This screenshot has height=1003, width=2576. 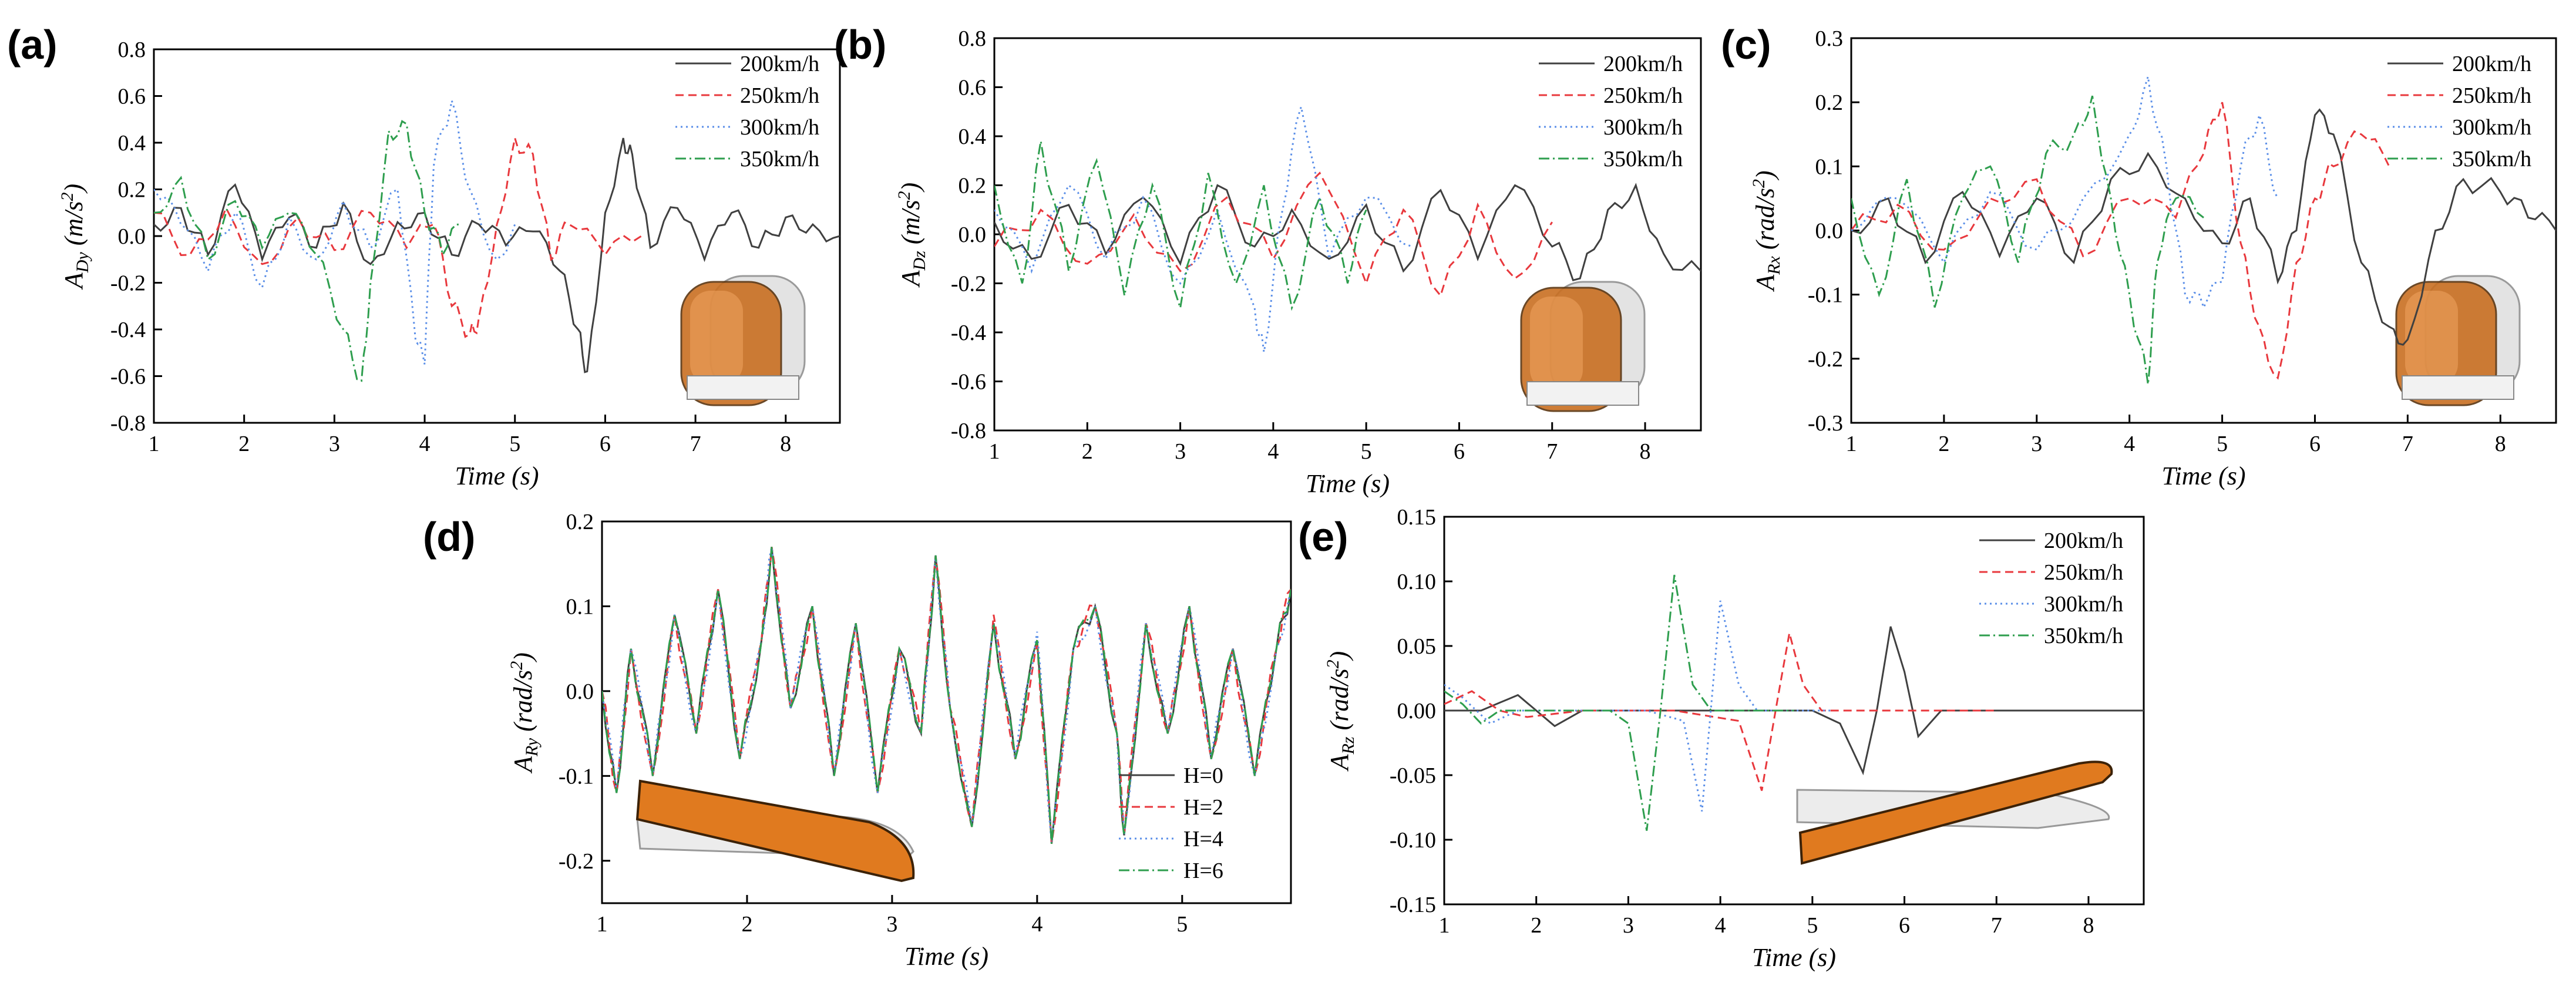 I want to click on panel-tag: (e), so click(x=1323, y=537).